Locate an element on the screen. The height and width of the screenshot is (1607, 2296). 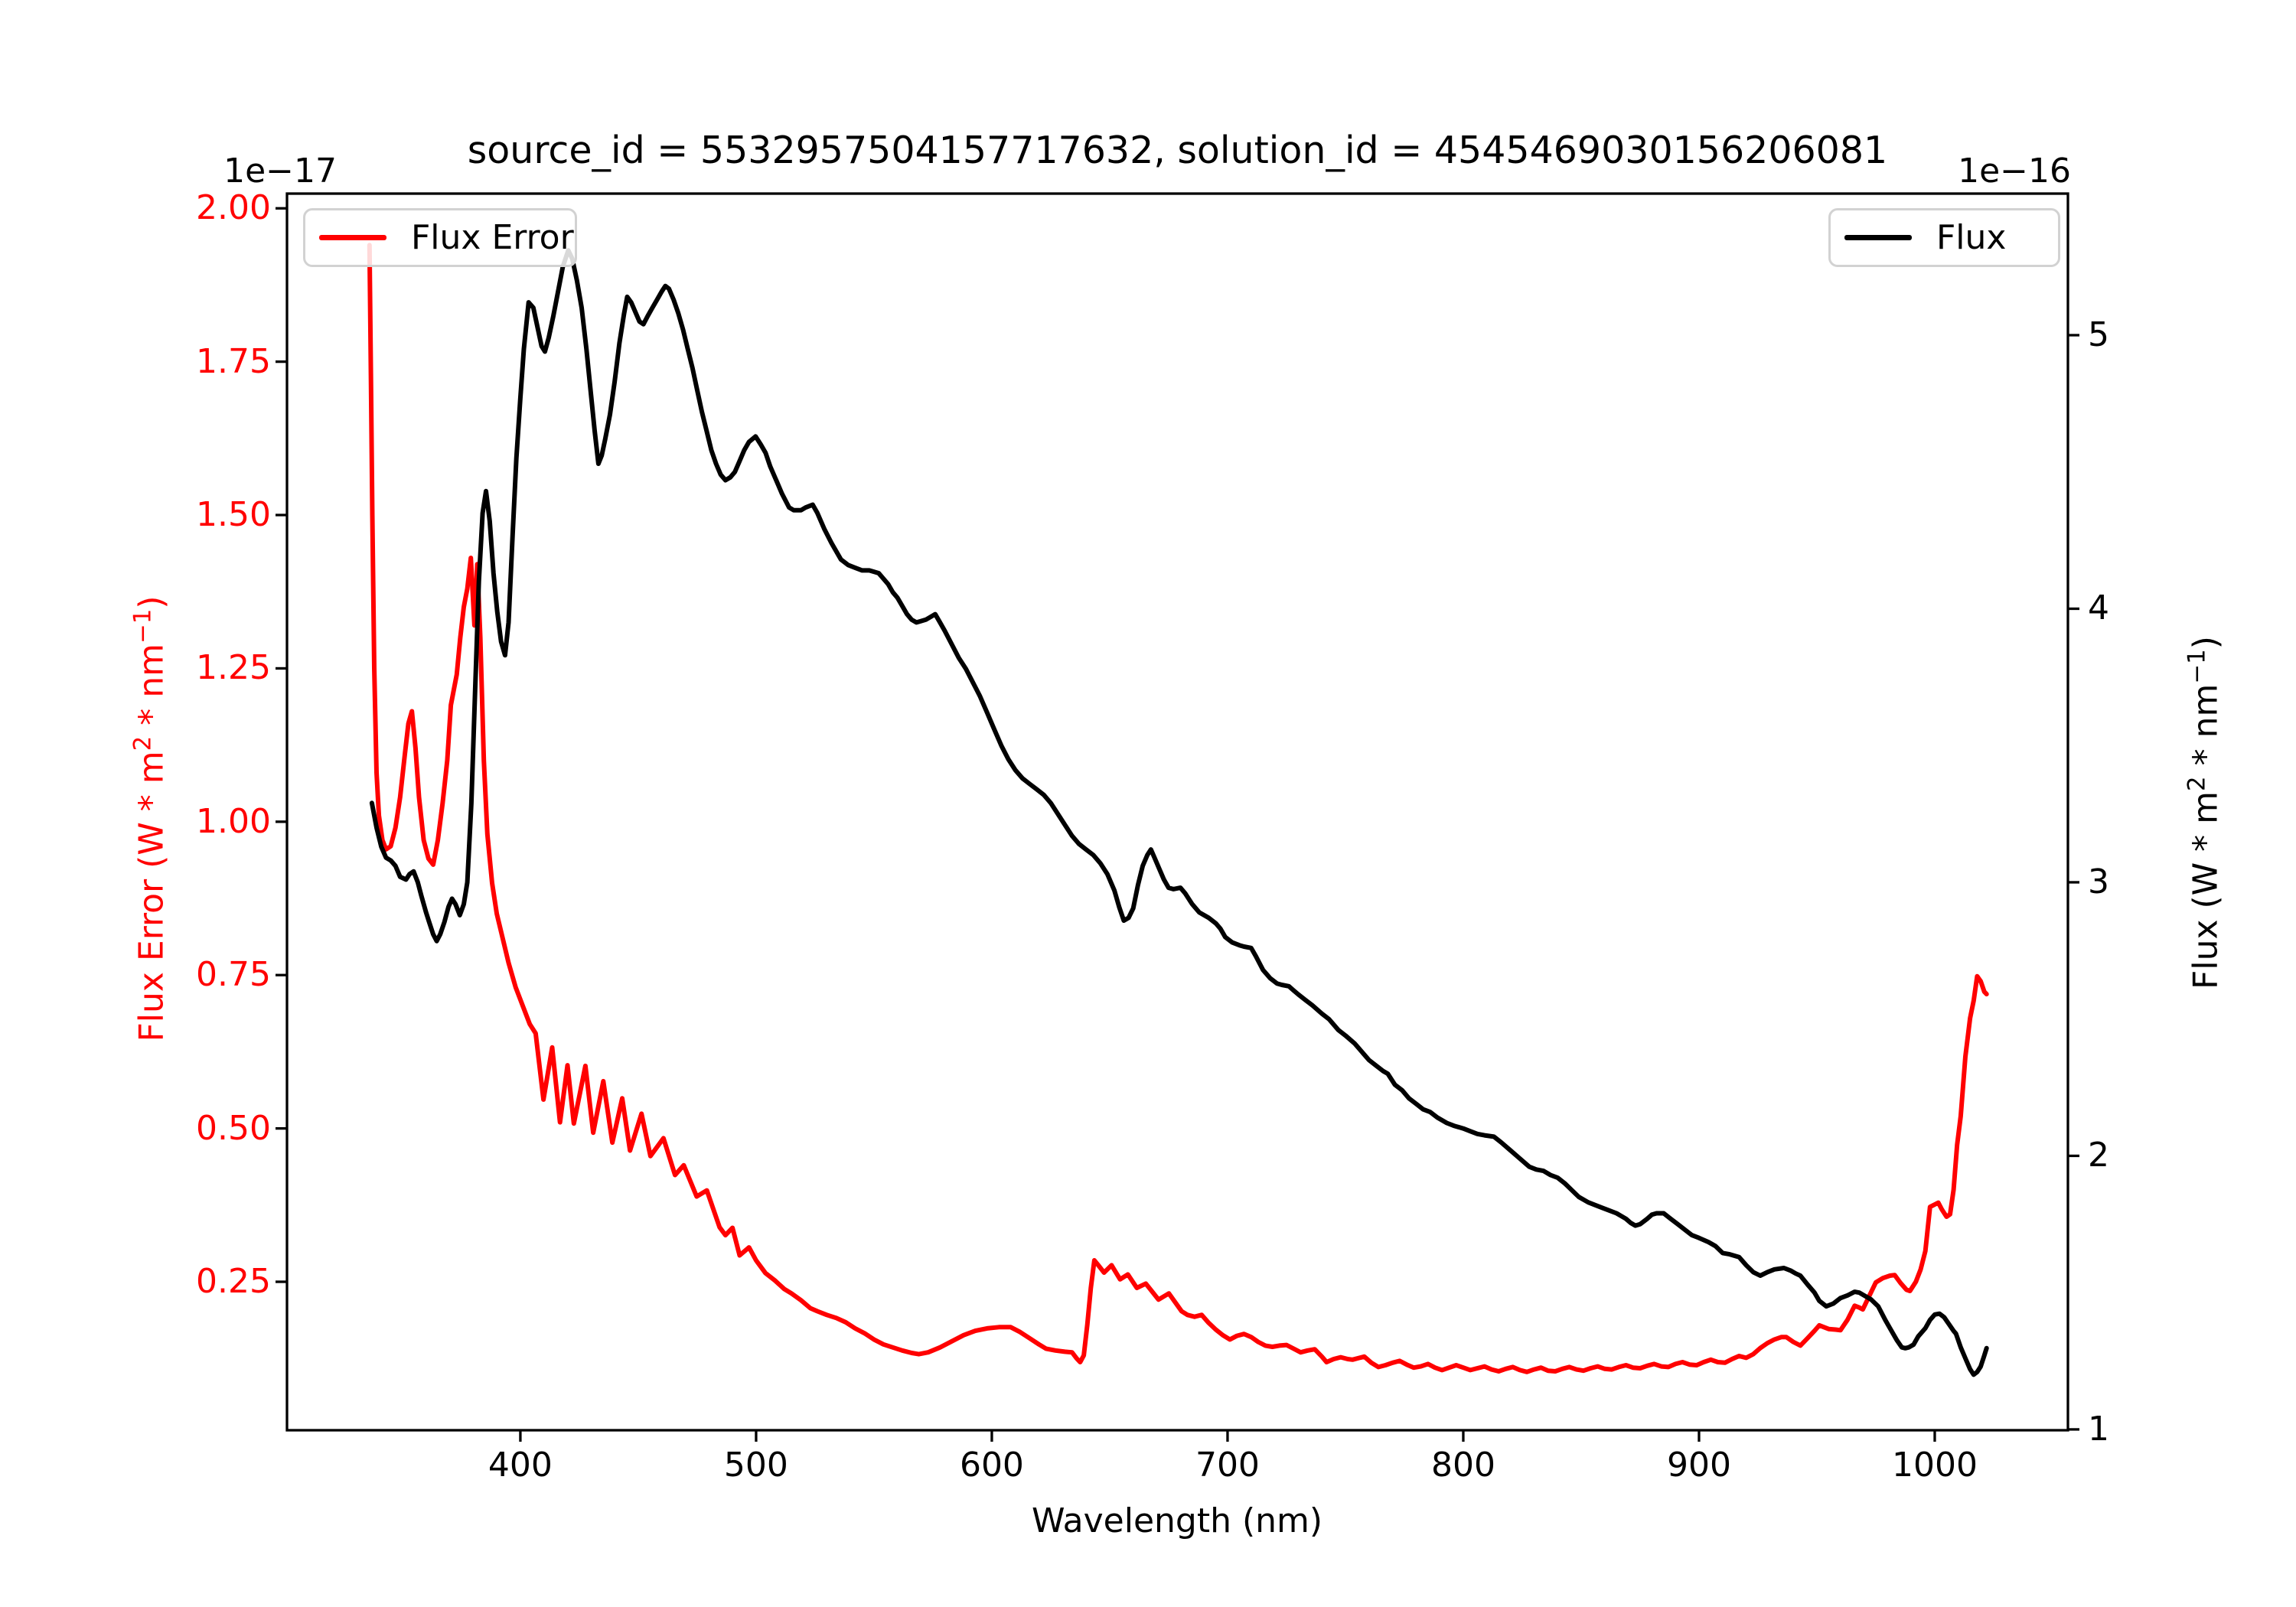
x-tick-label: 500 is located at coordinates (755, 1465).